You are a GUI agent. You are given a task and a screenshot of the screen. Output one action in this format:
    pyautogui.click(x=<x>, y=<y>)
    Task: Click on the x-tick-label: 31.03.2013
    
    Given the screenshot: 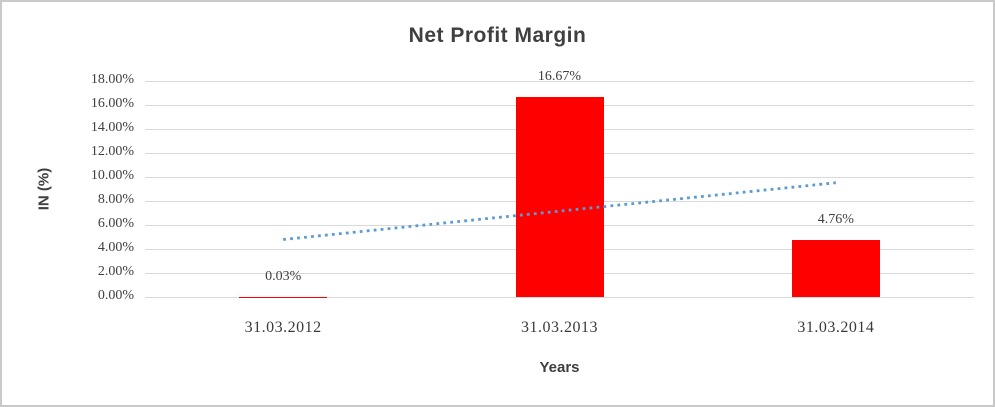 What is the action you would take?
    pyautogui.click(x=559, y=327)
    